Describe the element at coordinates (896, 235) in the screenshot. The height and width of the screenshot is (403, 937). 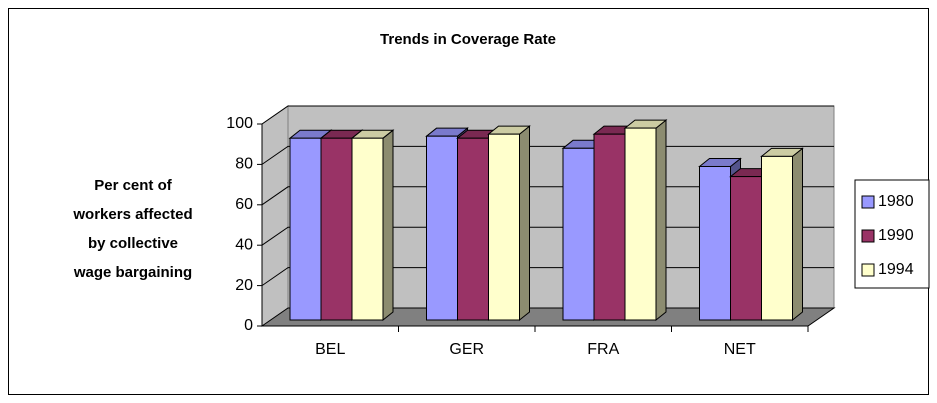
I see `legend-label: 1990` at that location.